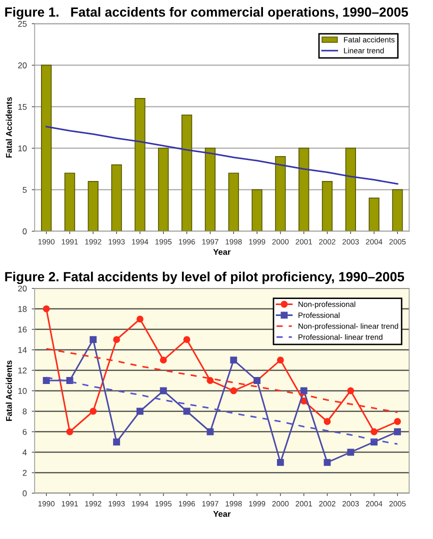 This screenshot has height=539, width=433. I want to click on y-tick-label: 8, so click(24, 411).